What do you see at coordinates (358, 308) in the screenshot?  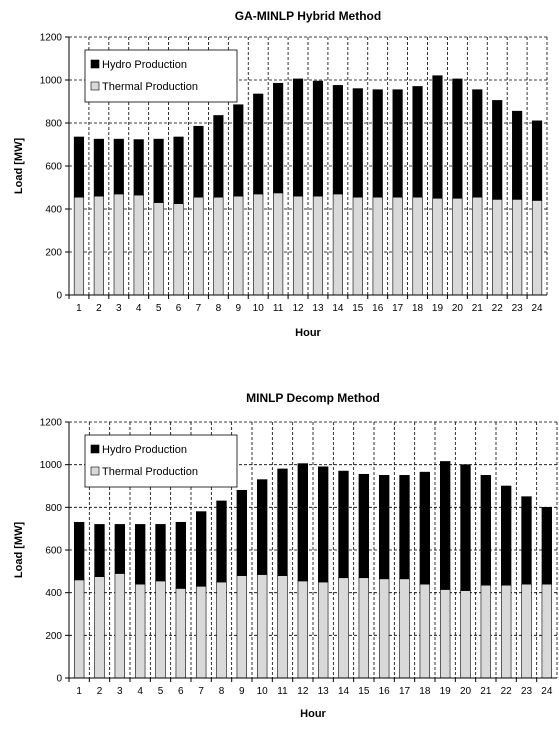 I see `x-tick-label: 15` at bounding box center [358, 308].